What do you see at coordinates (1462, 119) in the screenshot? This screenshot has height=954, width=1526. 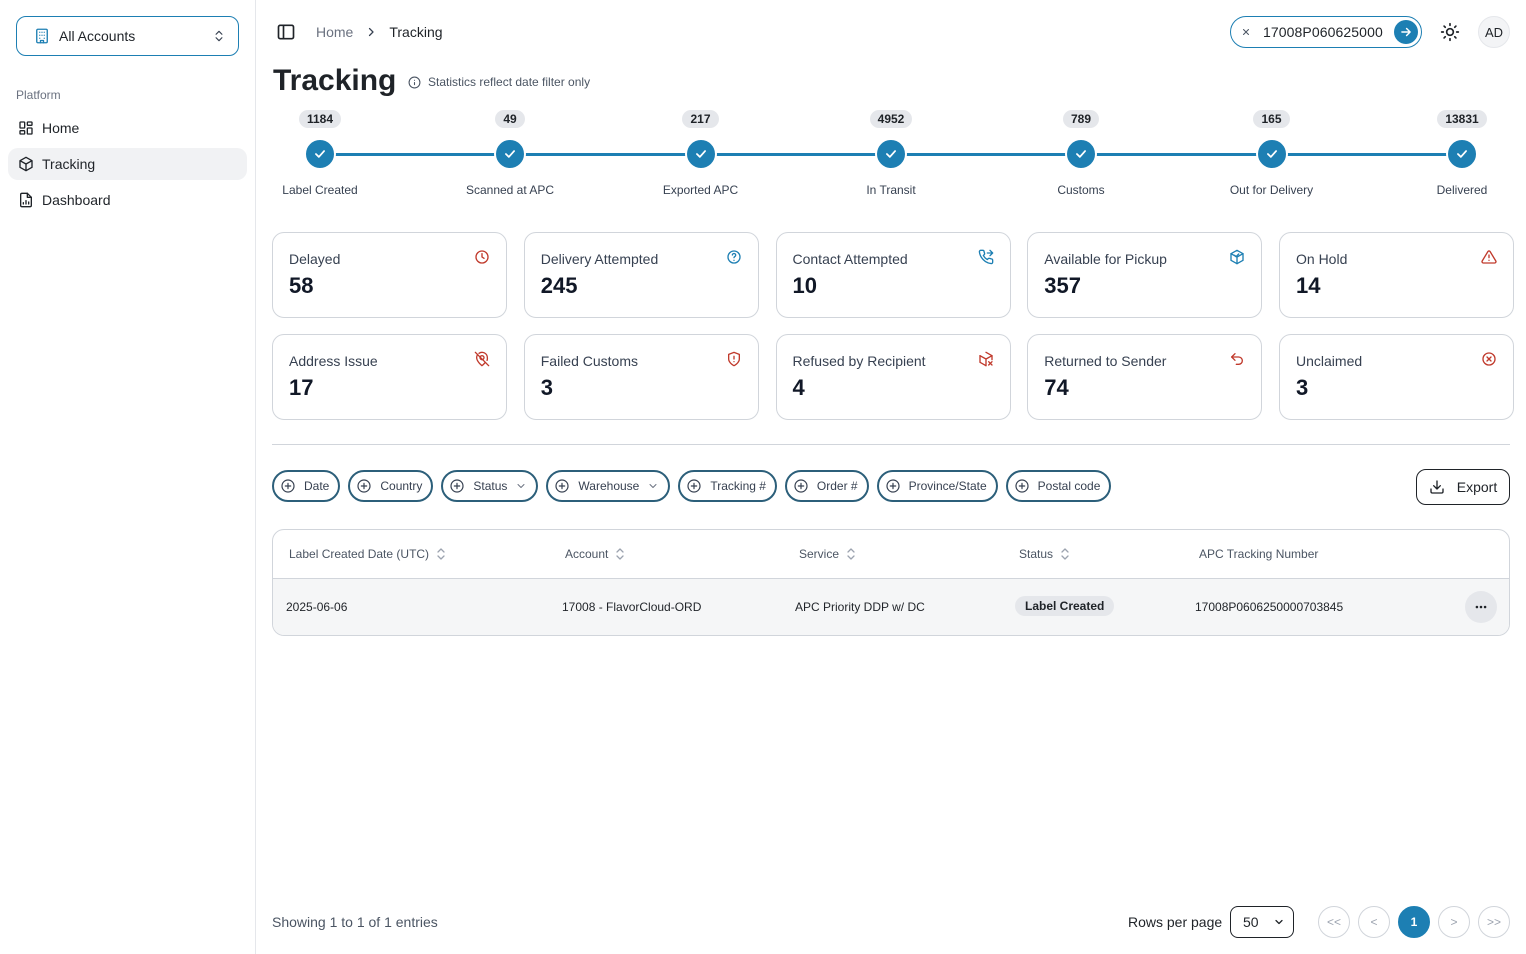 I see `step-count: 13831` at bounding box center [1462, 119].